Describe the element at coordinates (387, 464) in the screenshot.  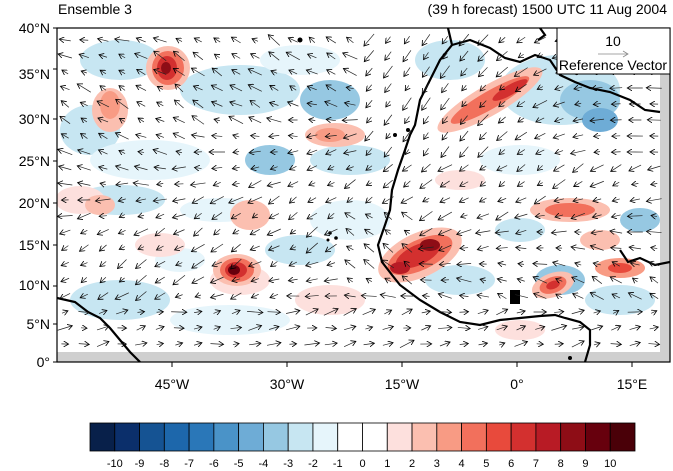
I see `colorbar-label: 1` at that location.